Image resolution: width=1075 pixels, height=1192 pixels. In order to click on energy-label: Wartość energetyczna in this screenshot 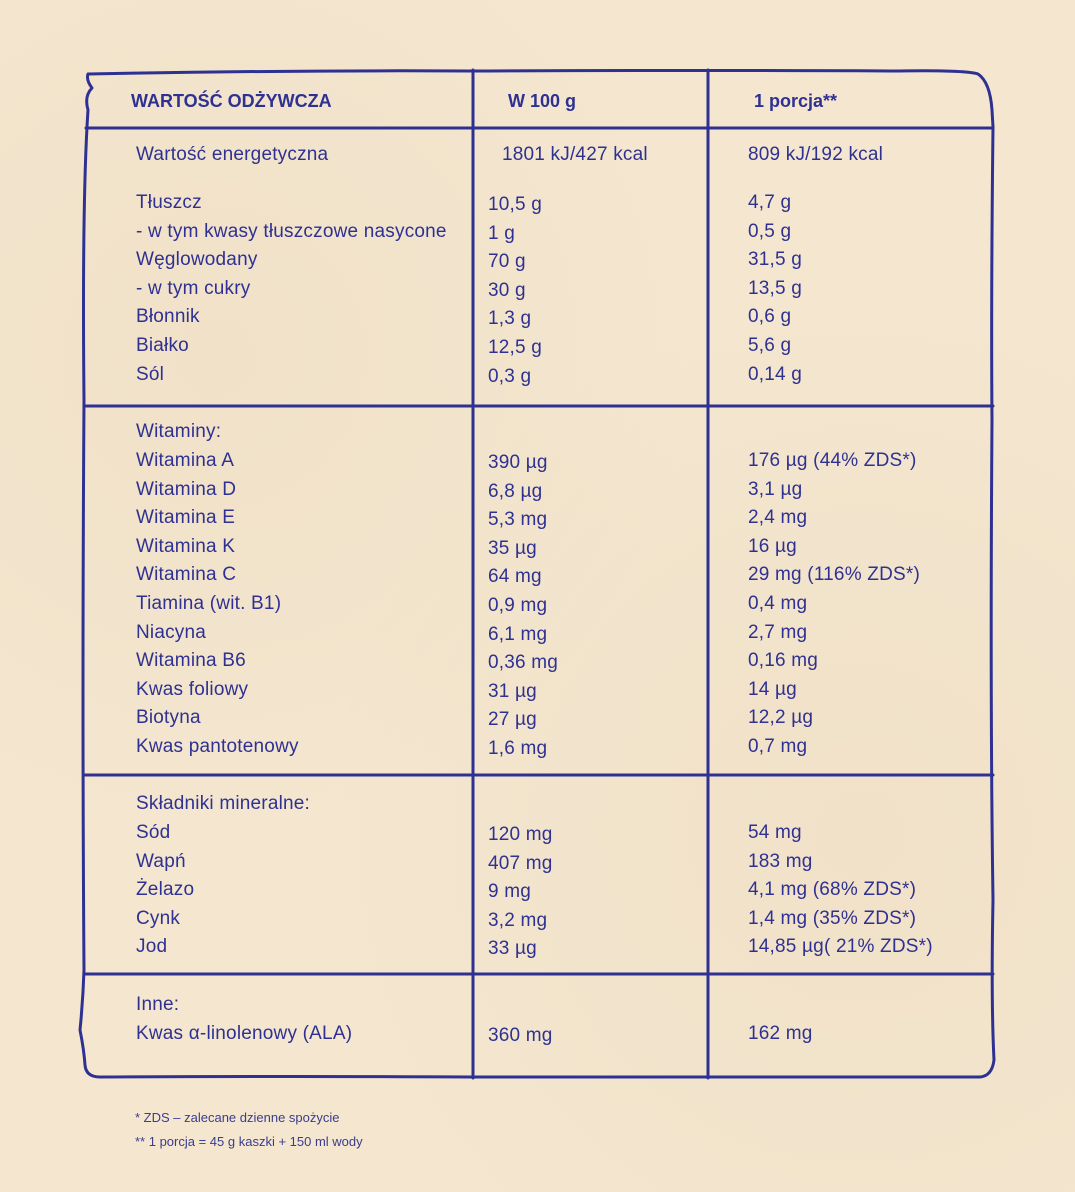, I will do `click(232, 154)`.